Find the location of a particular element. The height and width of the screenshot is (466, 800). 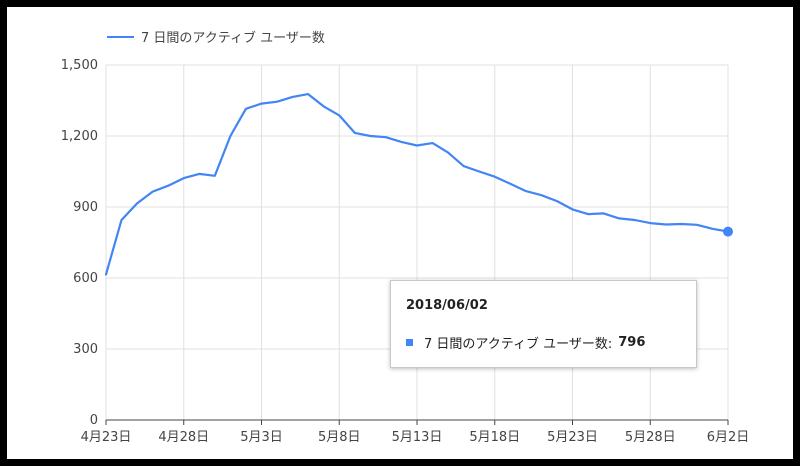

x-tick-label: 5月8日 is located at coordinates (339, 437).